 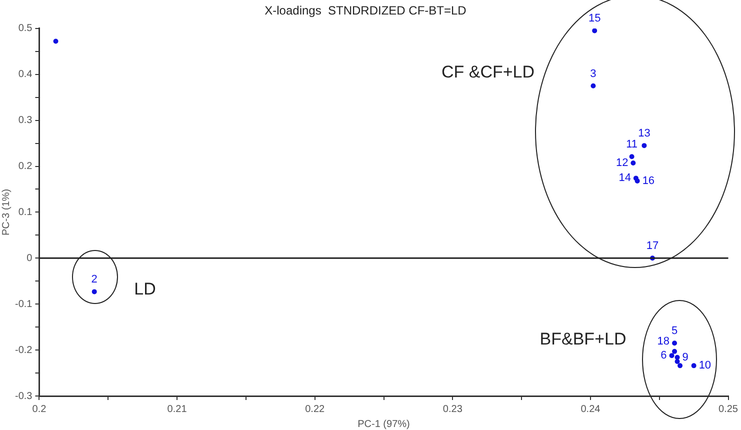 I want to click on y-tick-label: -0.3, so click(x=23, y=396).